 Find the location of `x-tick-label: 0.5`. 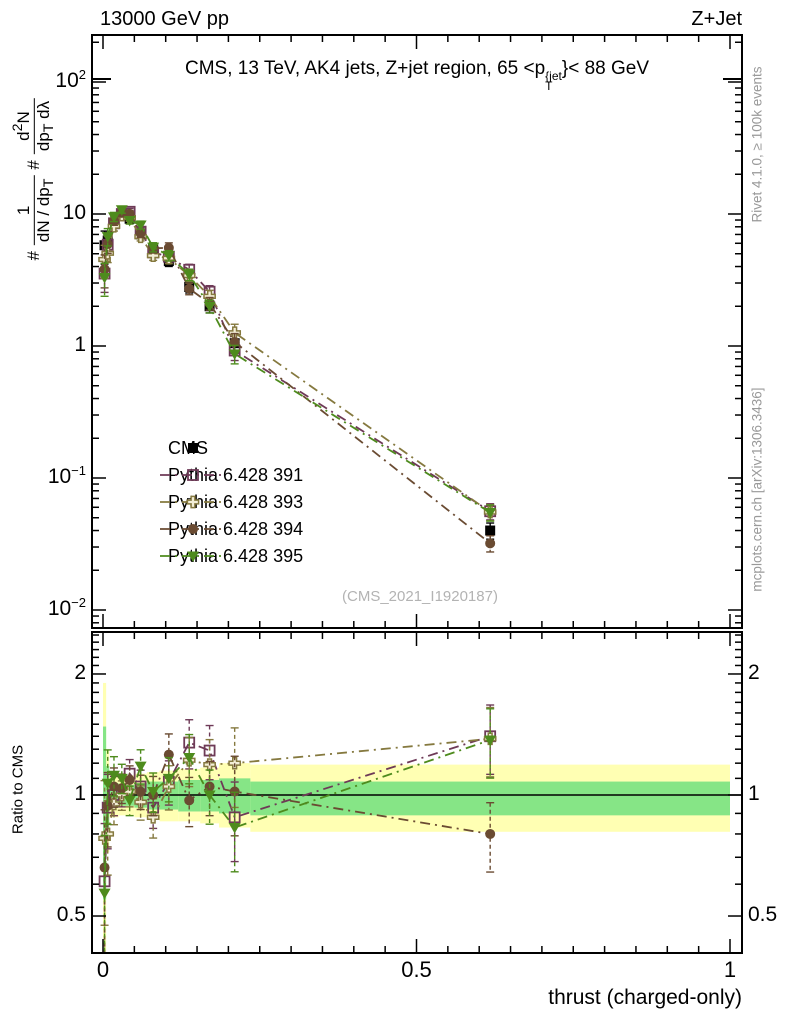

x-tick-label: 0.5 is located at coordinates (416, 969).